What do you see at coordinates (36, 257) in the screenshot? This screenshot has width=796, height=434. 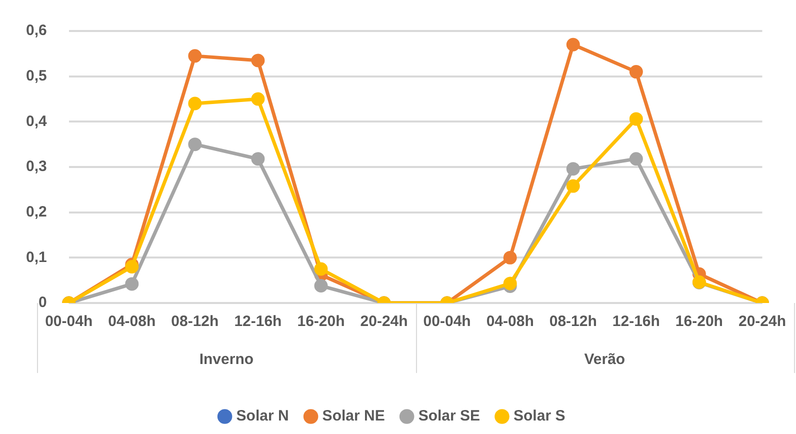 I see `y-tick-label: 0,1` at bounding box center [36, 257].